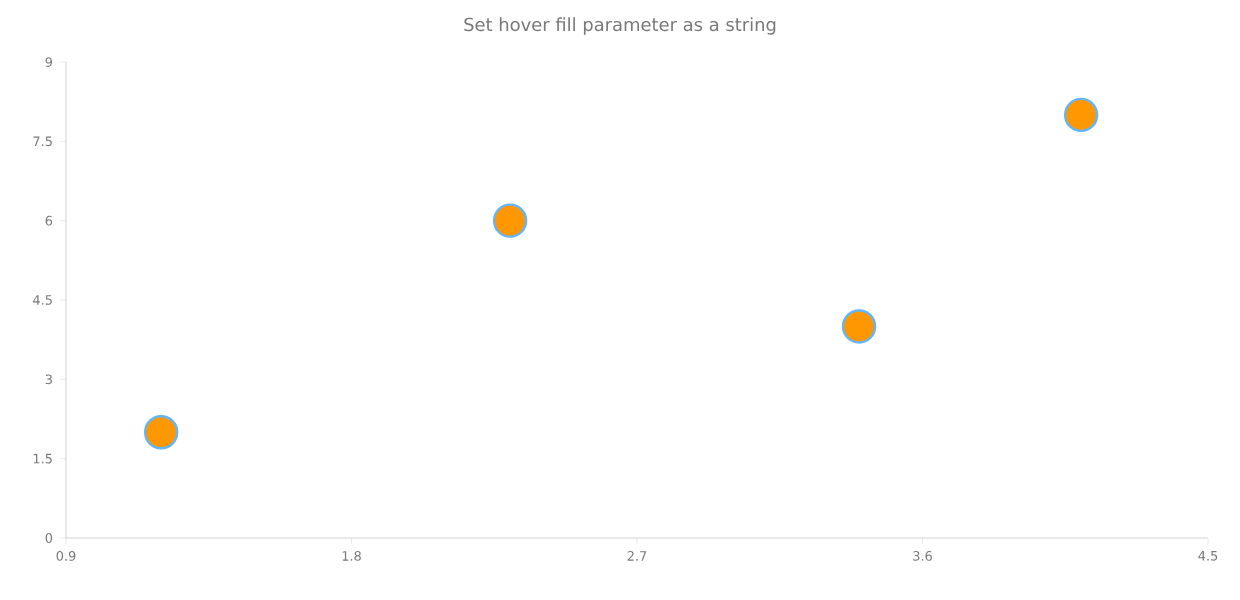 This screenshot has height=600, width=1240. What do you see at coordinates (620, 26) in the screenshot?
I see `chart-title: Set hover fill parameter as a string` at bounding box center [620, 26].